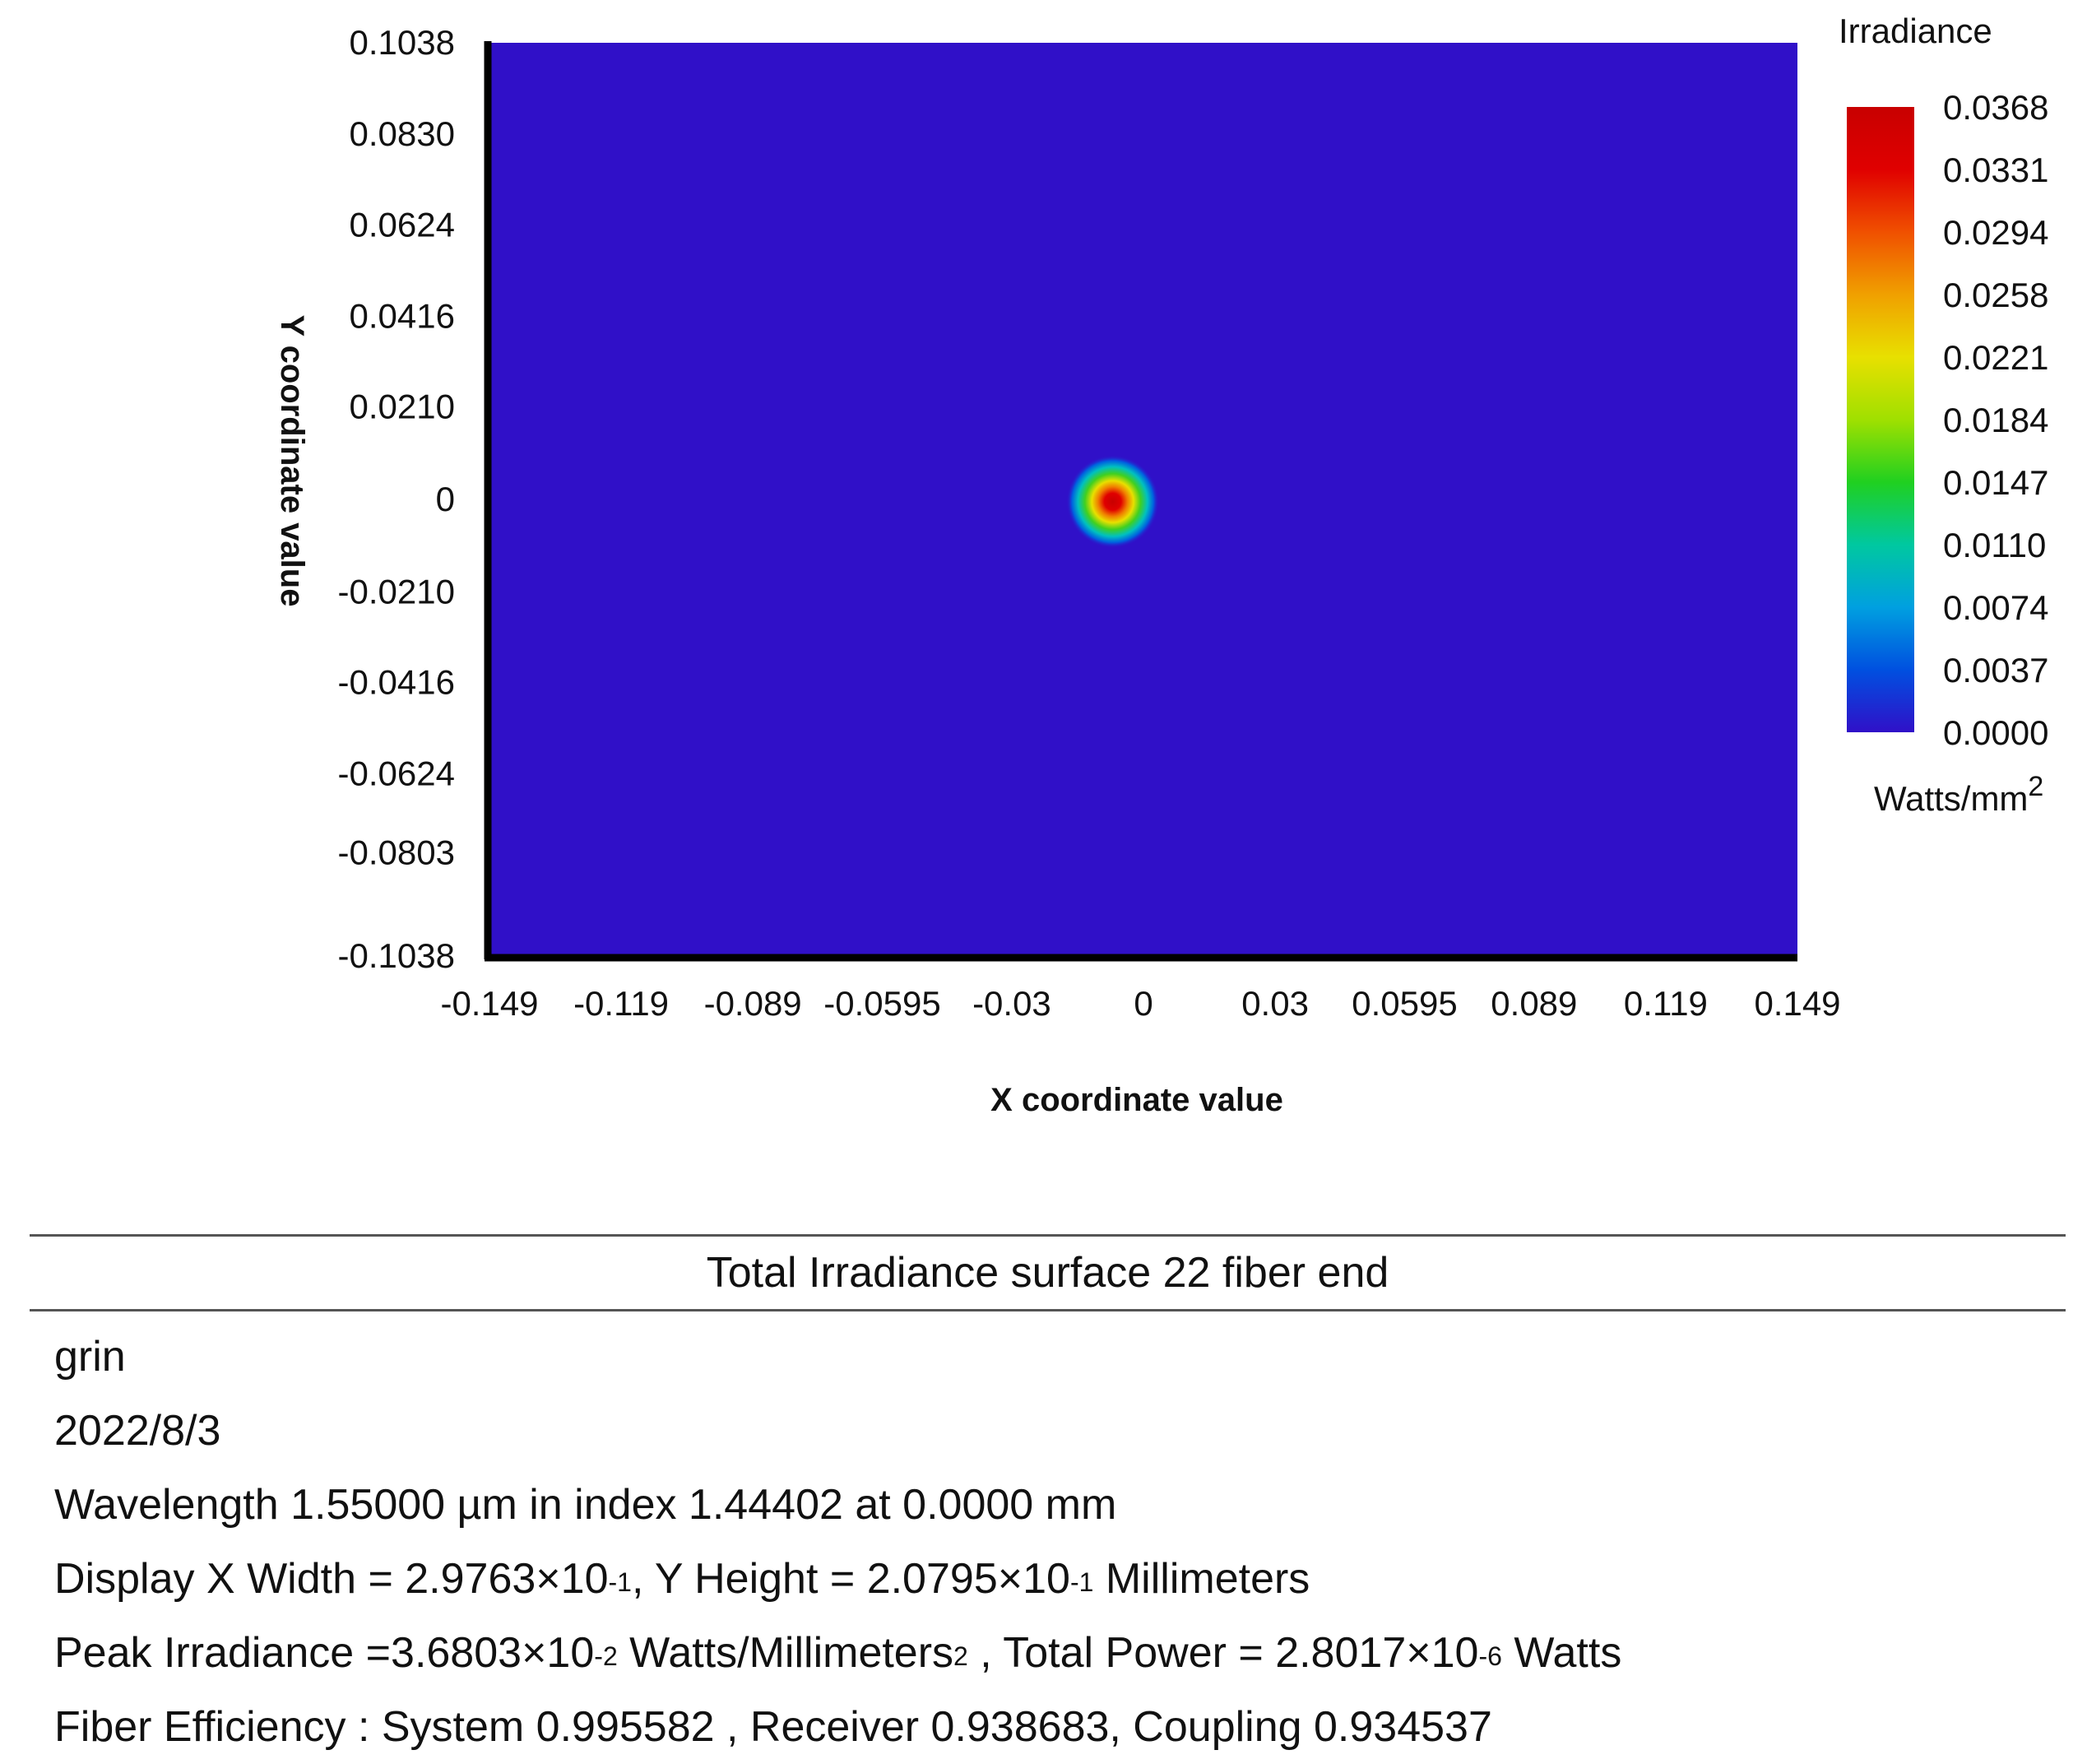  What do you see at coordinates (1996, 420) in the screenshot?
I see `colorbar-tick-label: 0.0184` at bounding box center [1996, 420].